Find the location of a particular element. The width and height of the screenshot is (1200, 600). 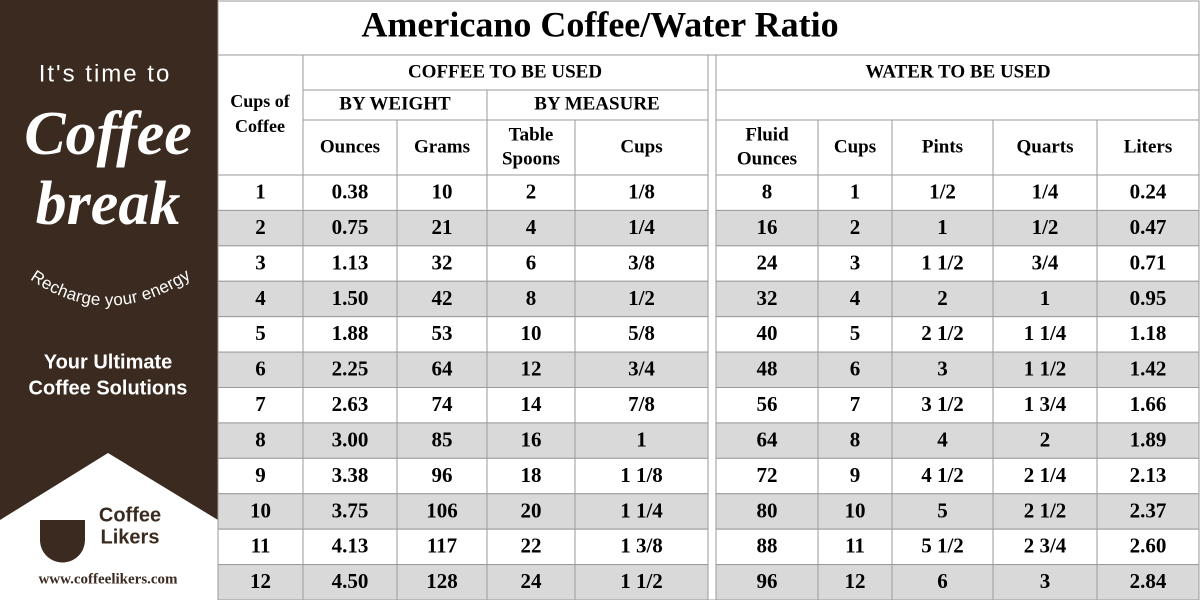

table-cell: 56 is located at coordinates (767, 404).